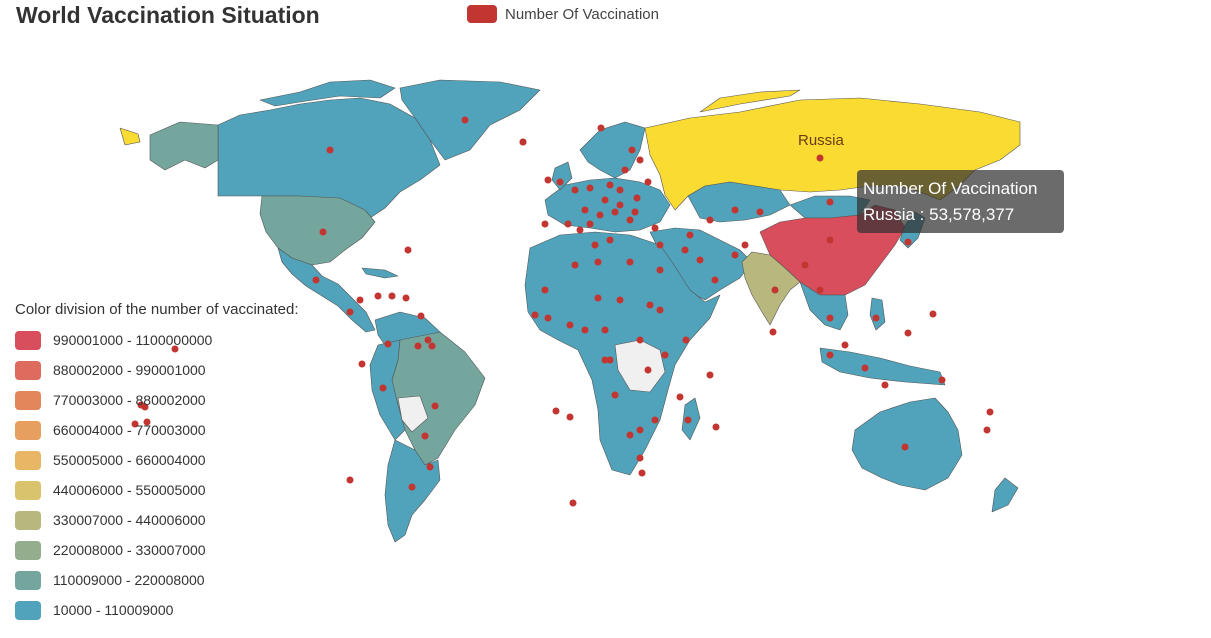 The width and height of the screenshot is (1211, 638). What do you see at coordinates (156, 580) in the screenshot?
I see `visual-map-range: 110009000 - 220008000` at bounding box center [156, 580].